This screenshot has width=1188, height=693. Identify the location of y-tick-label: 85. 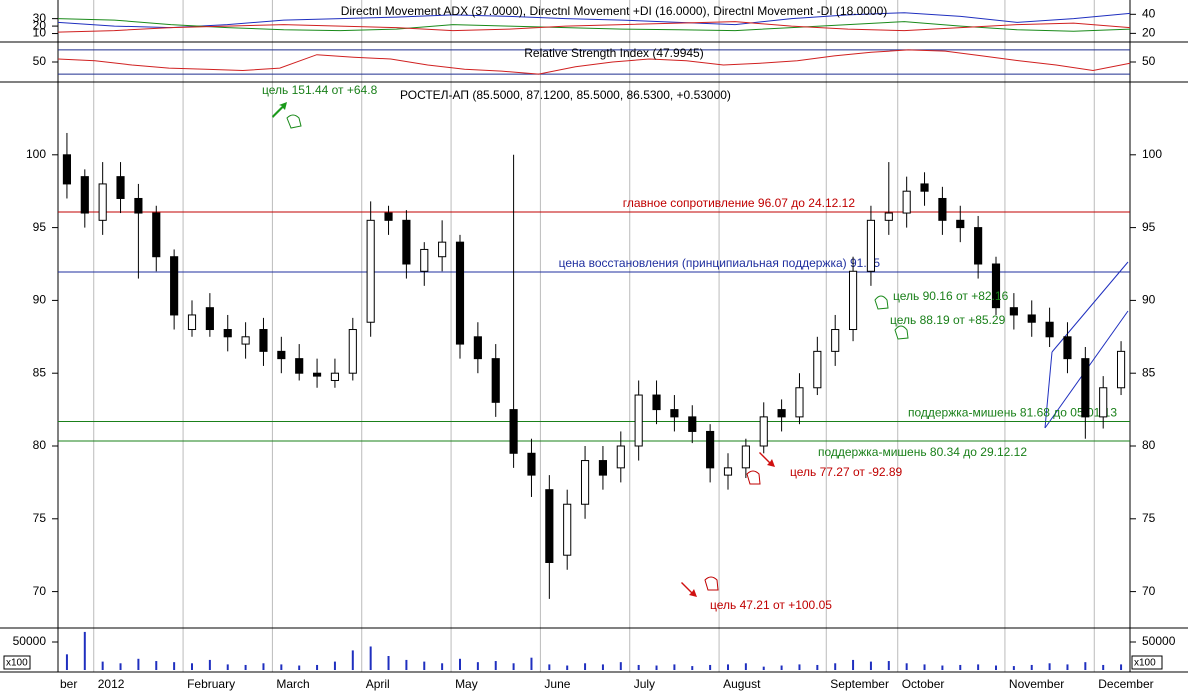
(40, 372).